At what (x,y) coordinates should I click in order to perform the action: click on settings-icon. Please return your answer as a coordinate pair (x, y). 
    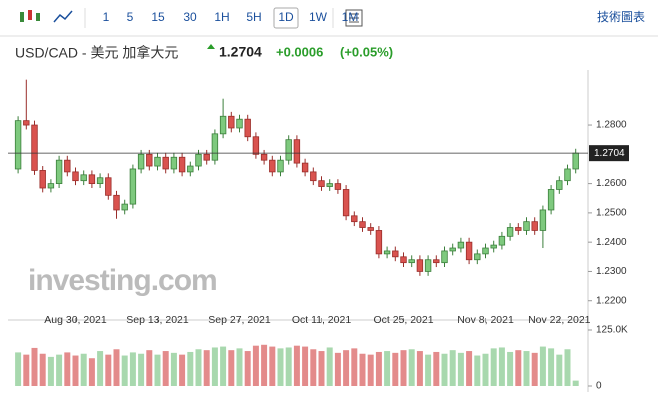
    Looking at the image, I should click on (354, 18).